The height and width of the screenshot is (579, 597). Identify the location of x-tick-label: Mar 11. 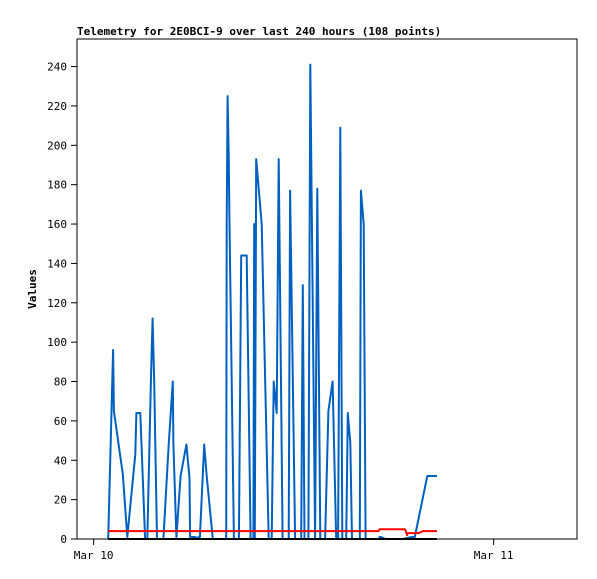
(494, 555).